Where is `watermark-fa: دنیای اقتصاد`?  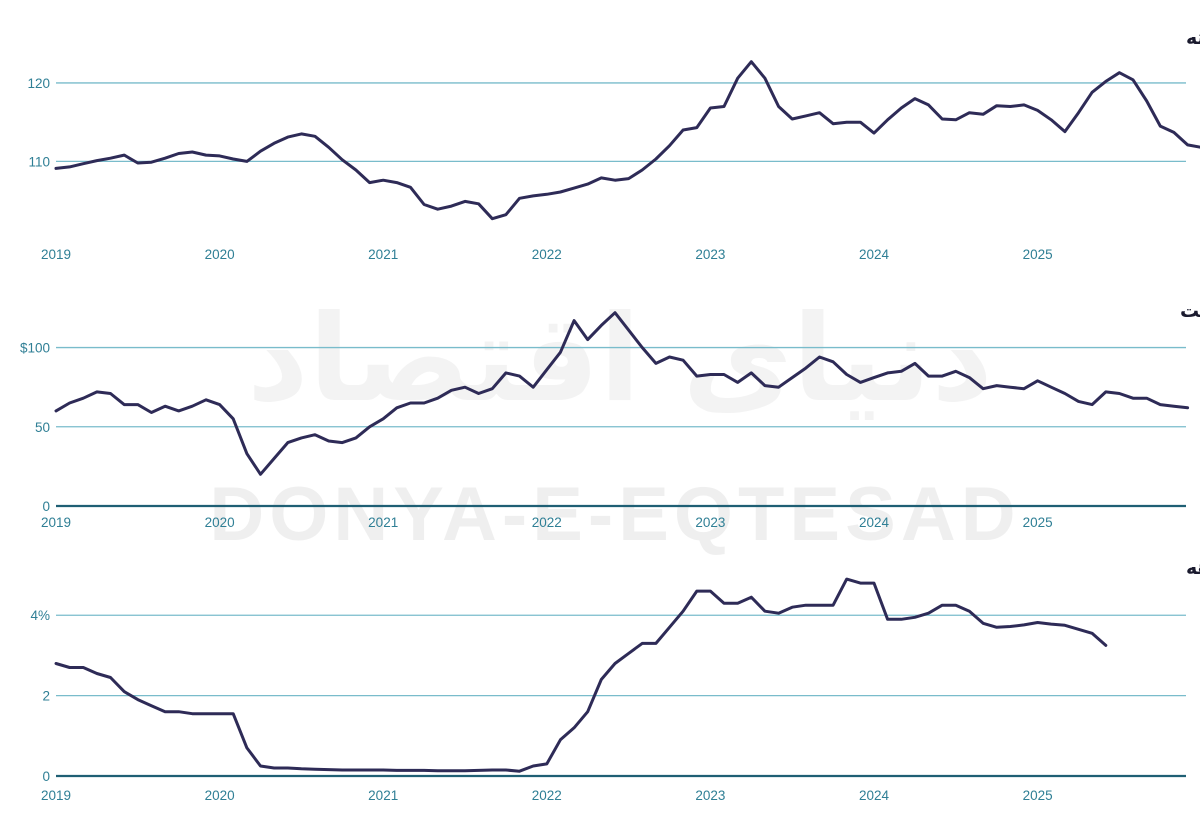 watermark-fa: دنیای اقتصاد is located at coordinates (620, 359).